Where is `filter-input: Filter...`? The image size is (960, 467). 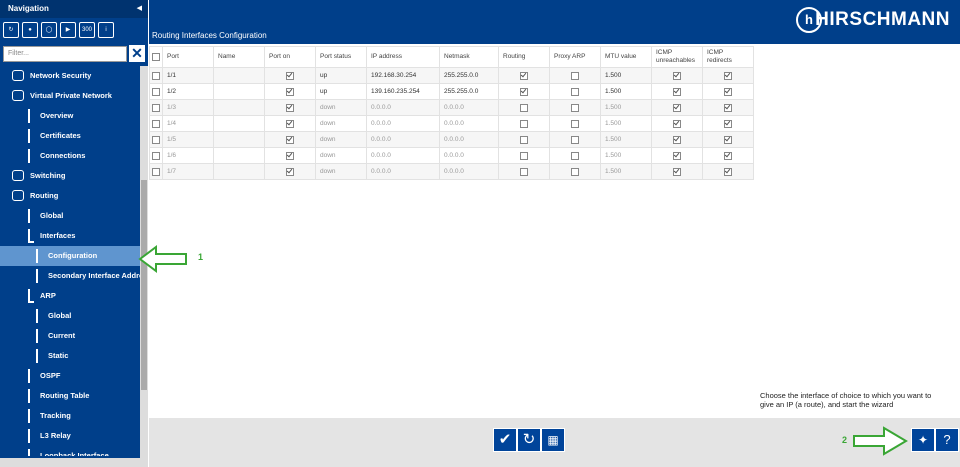
filter-input: Filter... is located at coordinates (65, 54).